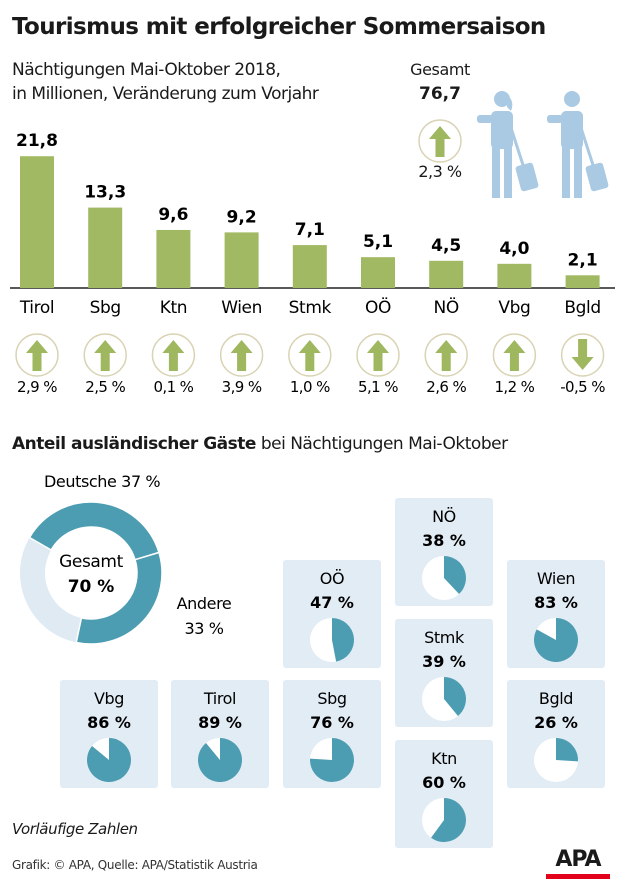 The width and height of the screenshot is (620, 887). What do you see at coordinates (556, 722) in the screenshot?
I see `region-share: 26 %` at bounding box center [556, 722].